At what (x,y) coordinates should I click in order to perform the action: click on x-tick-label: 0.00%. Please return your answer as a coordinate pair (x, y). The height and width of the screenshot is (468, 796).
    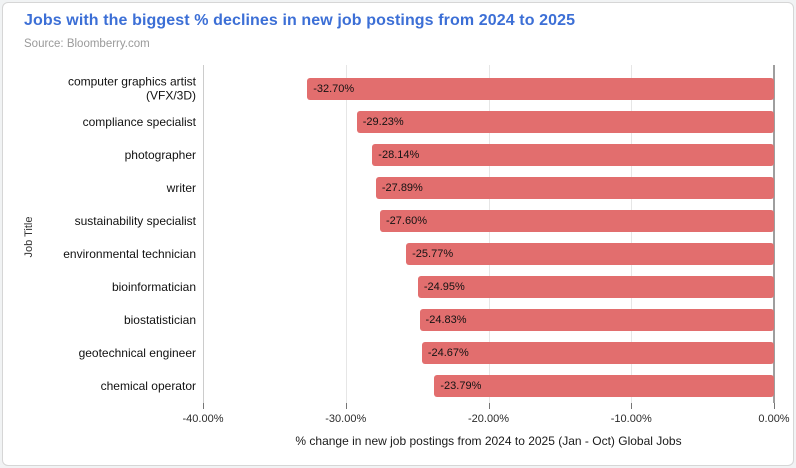
    Looking at the image, I should click on (774, 419).